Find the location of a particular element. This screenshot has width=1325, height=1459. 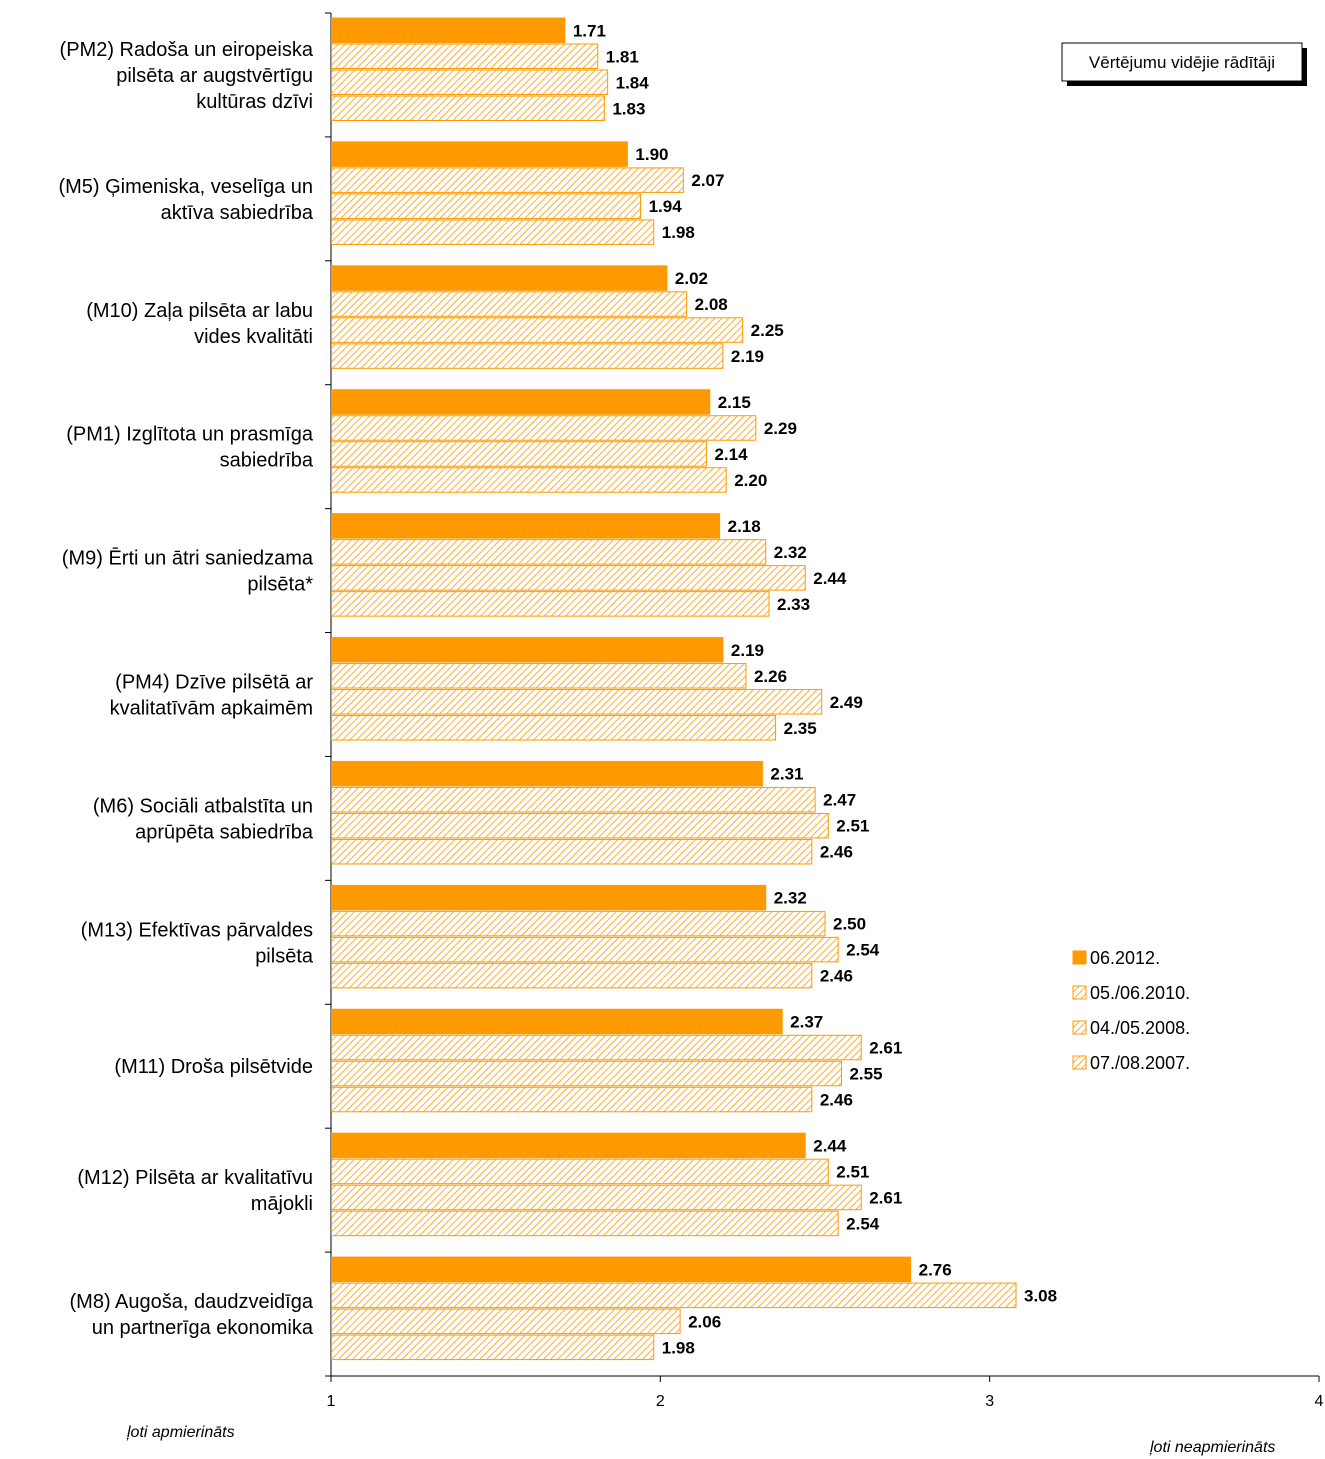

data-label: 2.47 is located at coordinates (839, 800).